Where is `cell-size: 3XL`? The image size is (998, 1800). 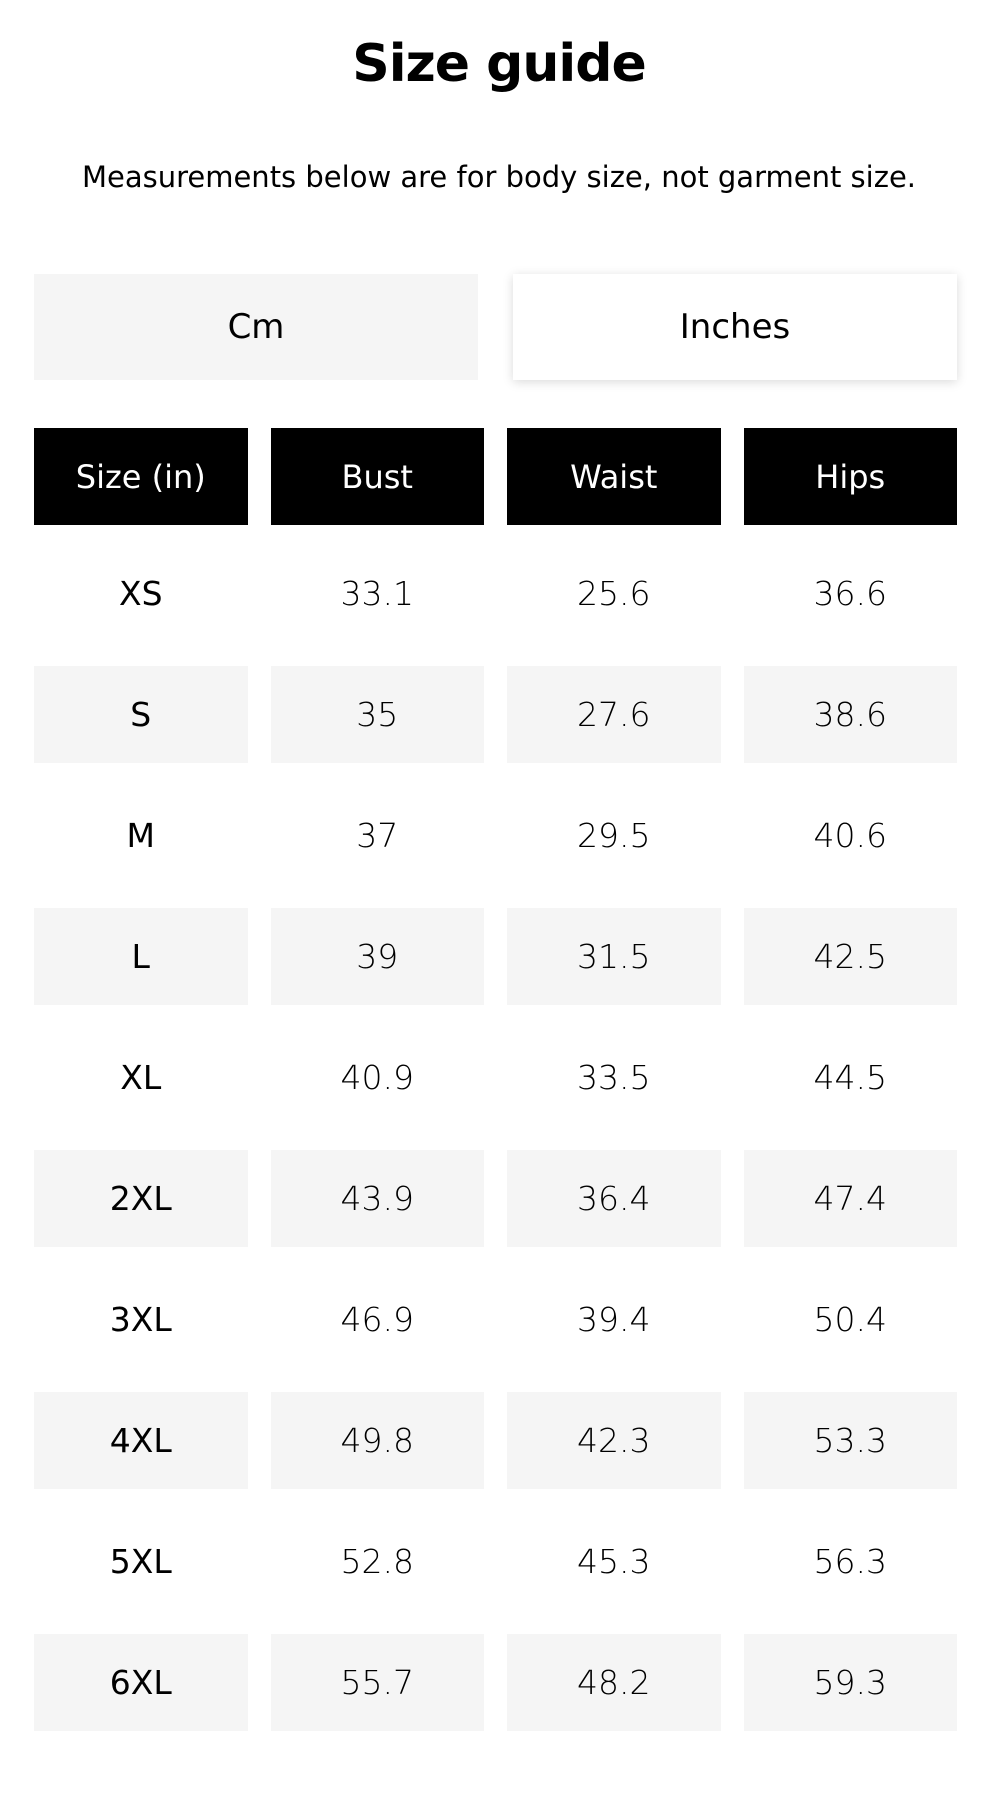
cell-size: 3XL is located at coordinates (140, 1319).